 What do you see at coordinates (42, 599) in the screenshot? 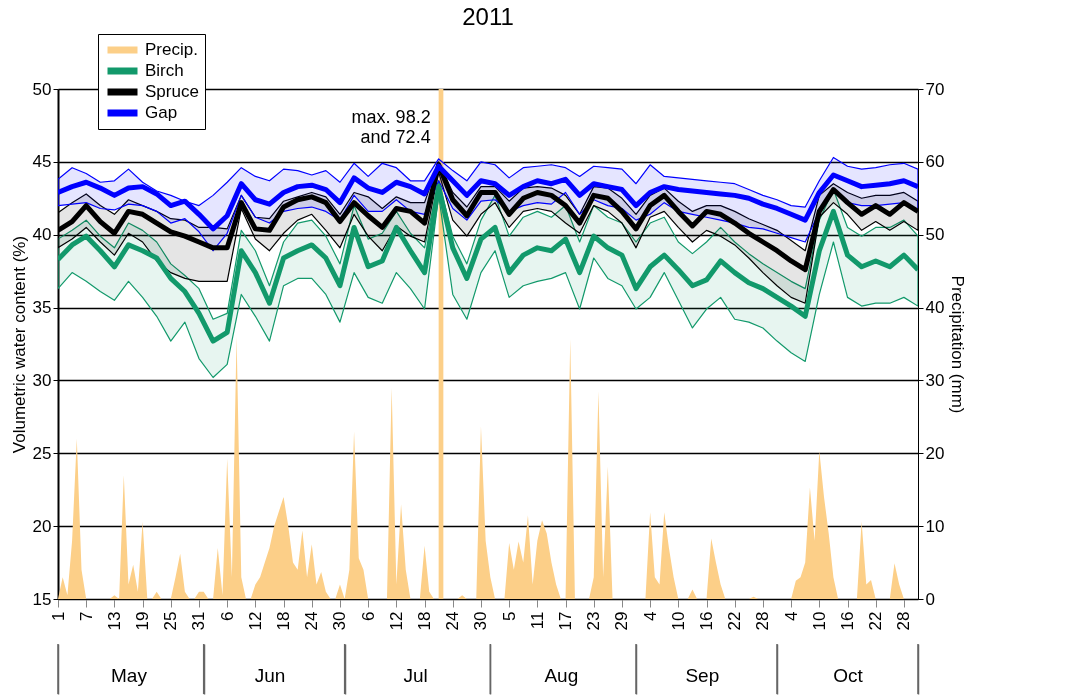
I see `y-tick-label: 15` at bounding box center [42, 599].